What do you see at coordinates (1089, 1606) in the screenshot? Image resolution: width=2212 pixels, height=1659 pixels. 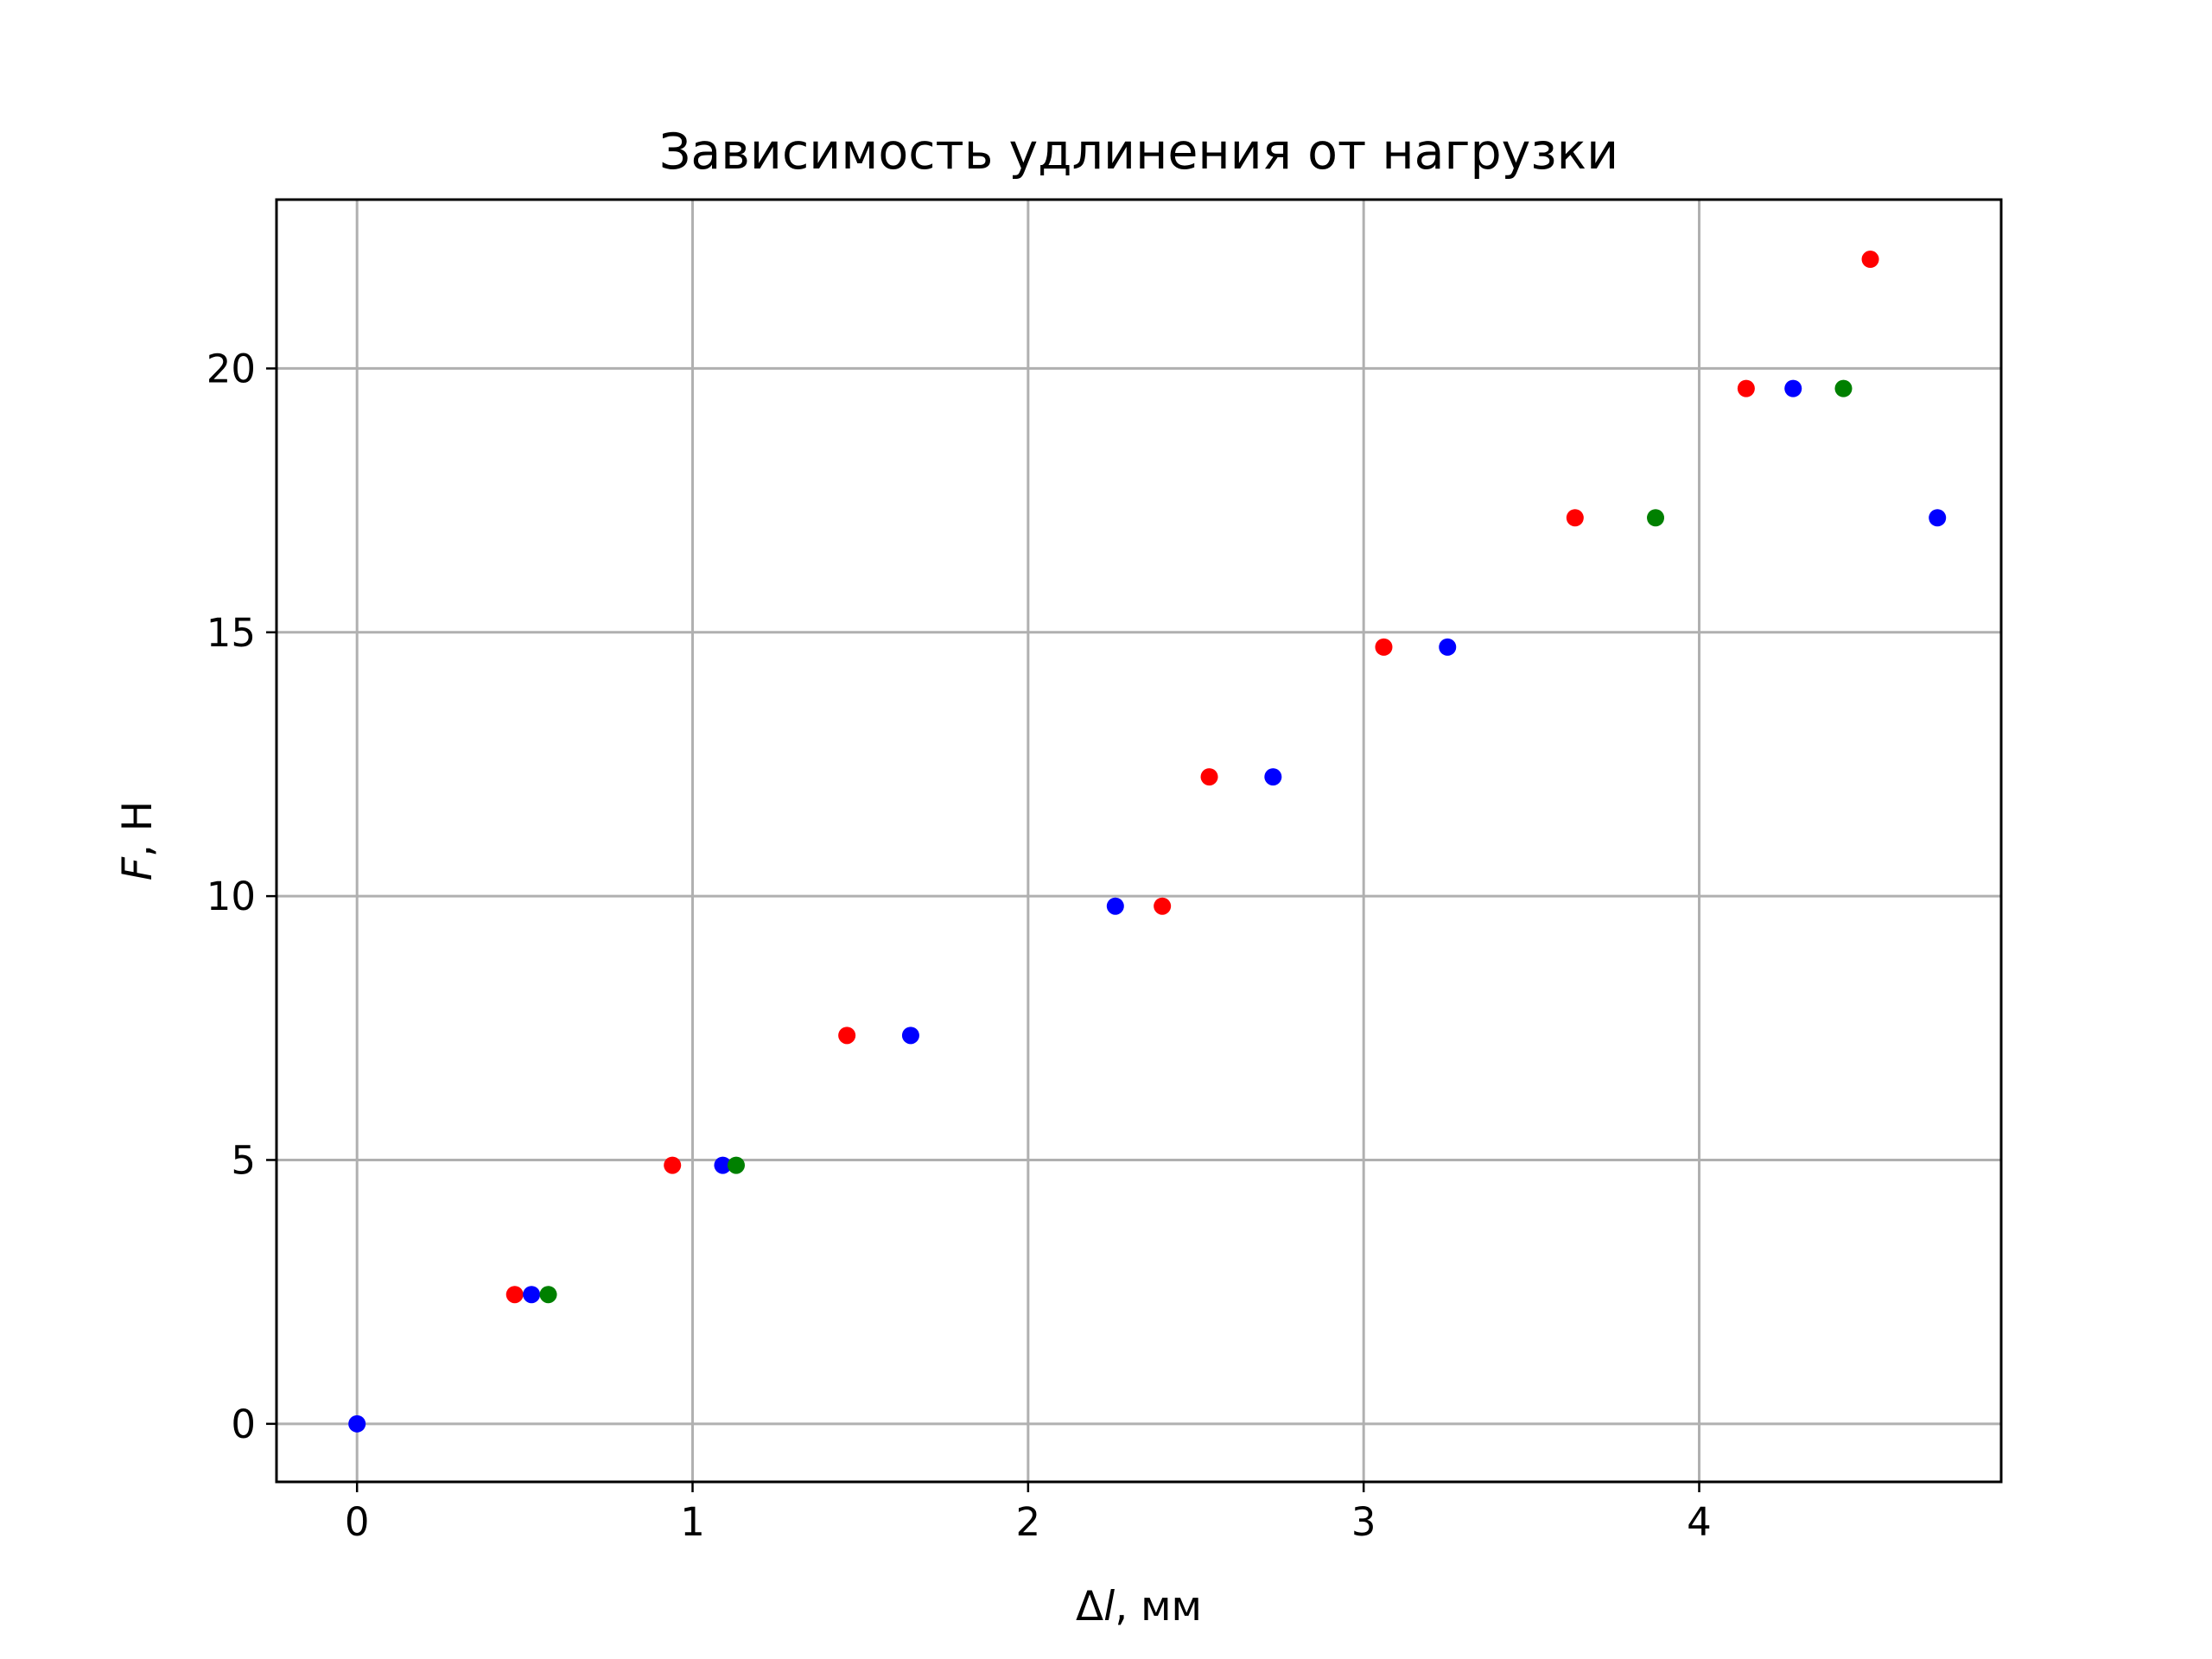 I see `x-axis-label-symbol: Δ` at bounding box center [1089, 1606].